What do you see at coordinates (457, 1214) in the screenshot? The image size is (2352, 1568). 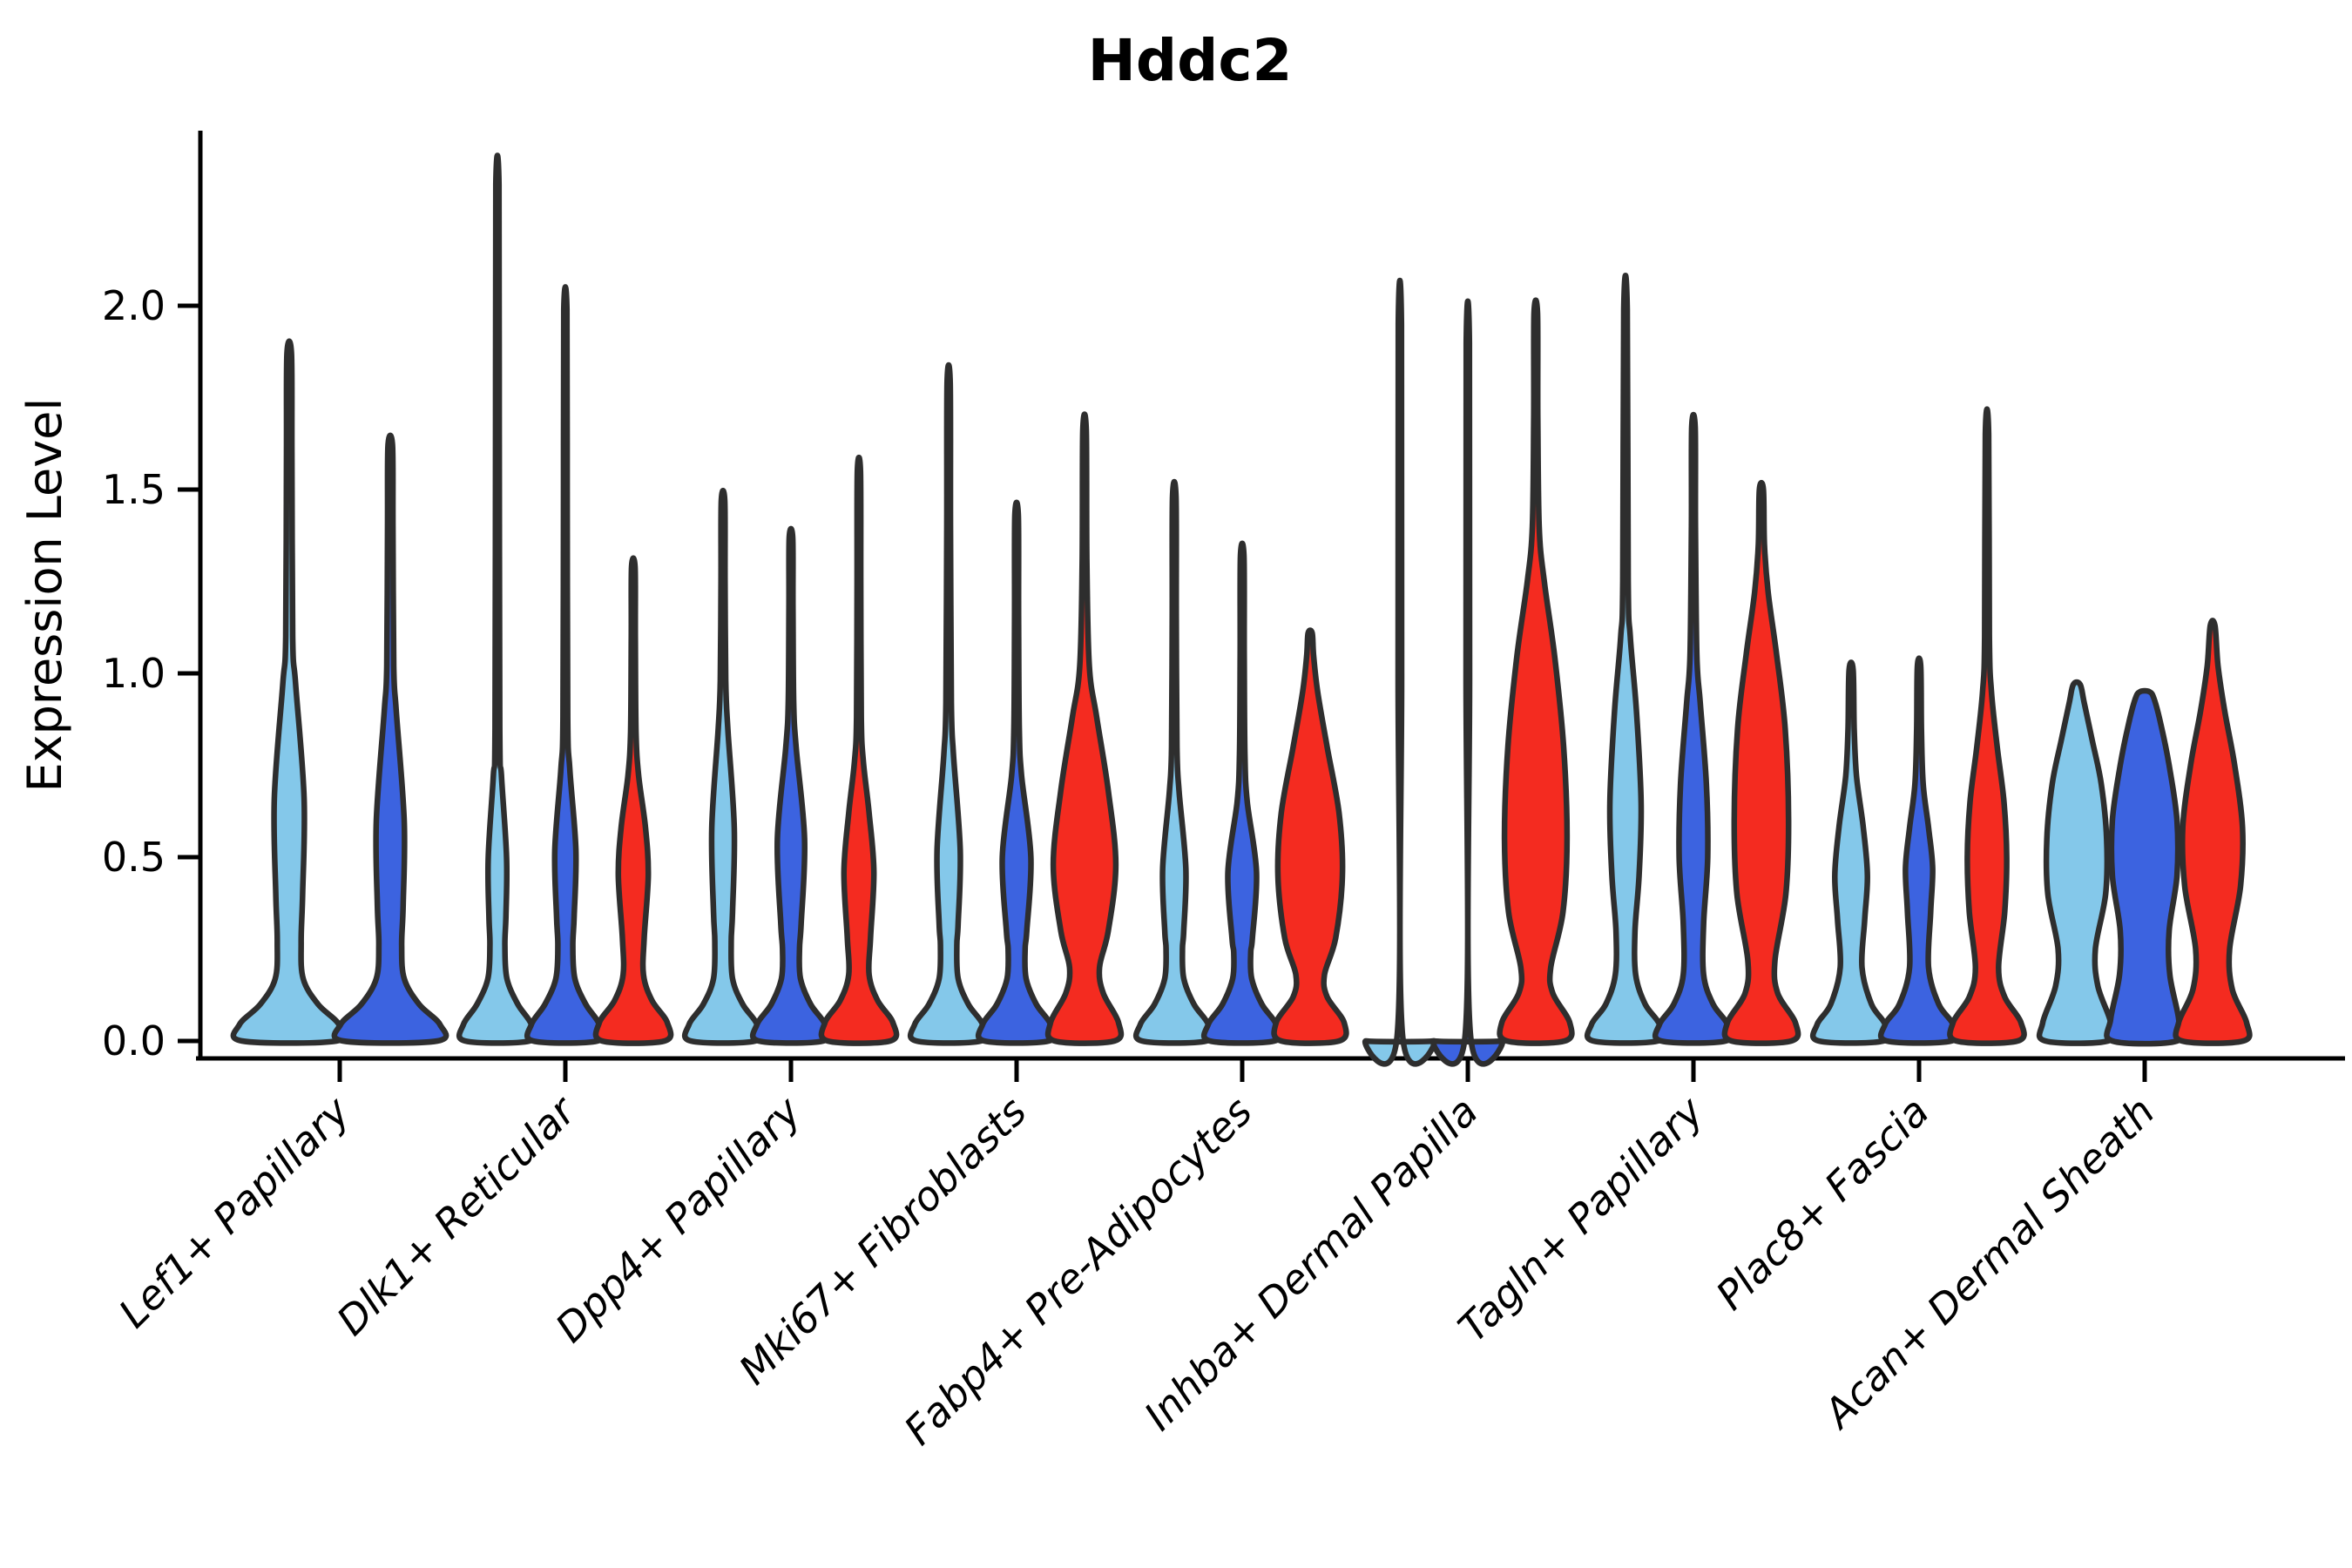 I see `x-tick-label: Dlk1+ Reticular` at bounding box center [457, 1214].